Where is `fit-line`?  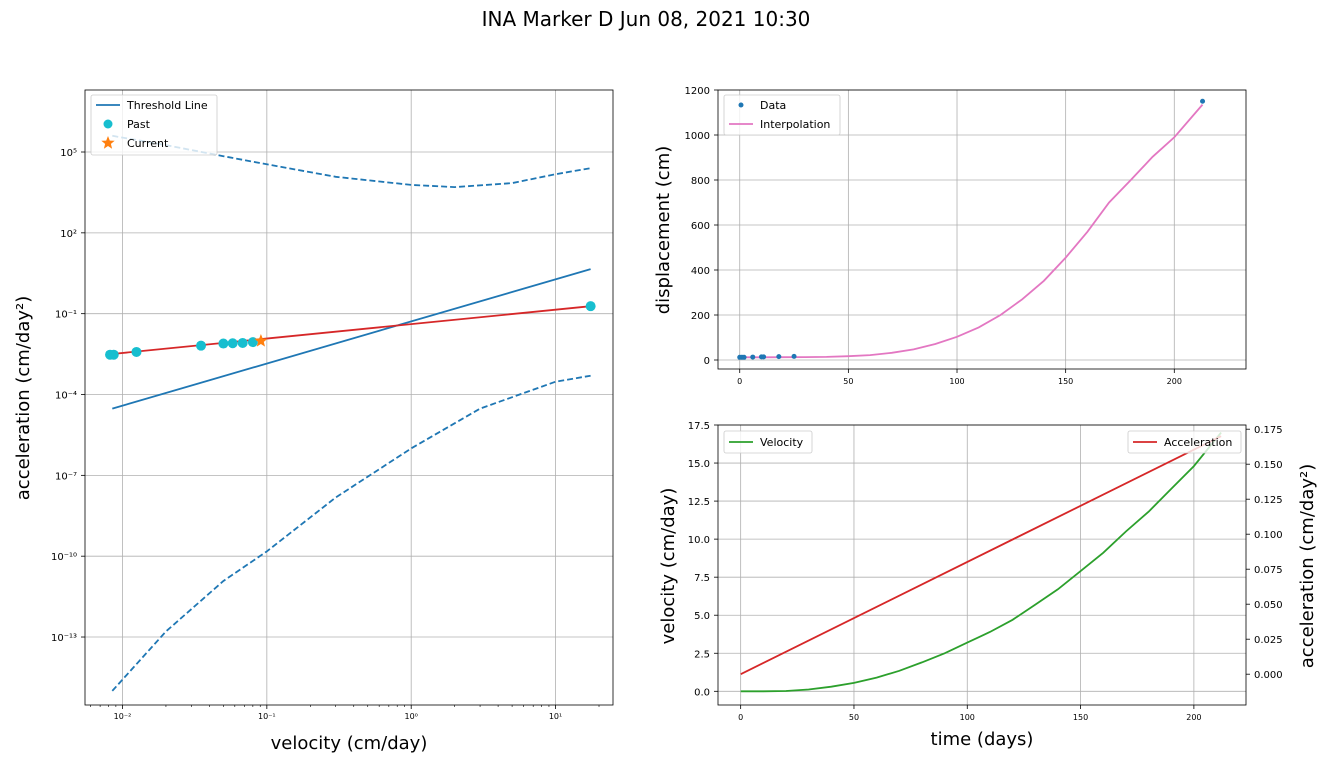
fit-line is located at coordinates (351, 330).